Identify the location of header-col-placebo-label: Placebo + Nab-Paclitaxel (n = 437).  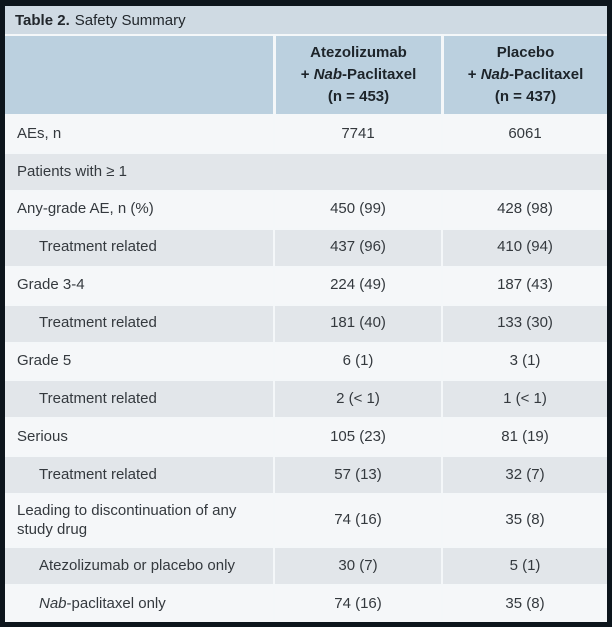
(526, 74).